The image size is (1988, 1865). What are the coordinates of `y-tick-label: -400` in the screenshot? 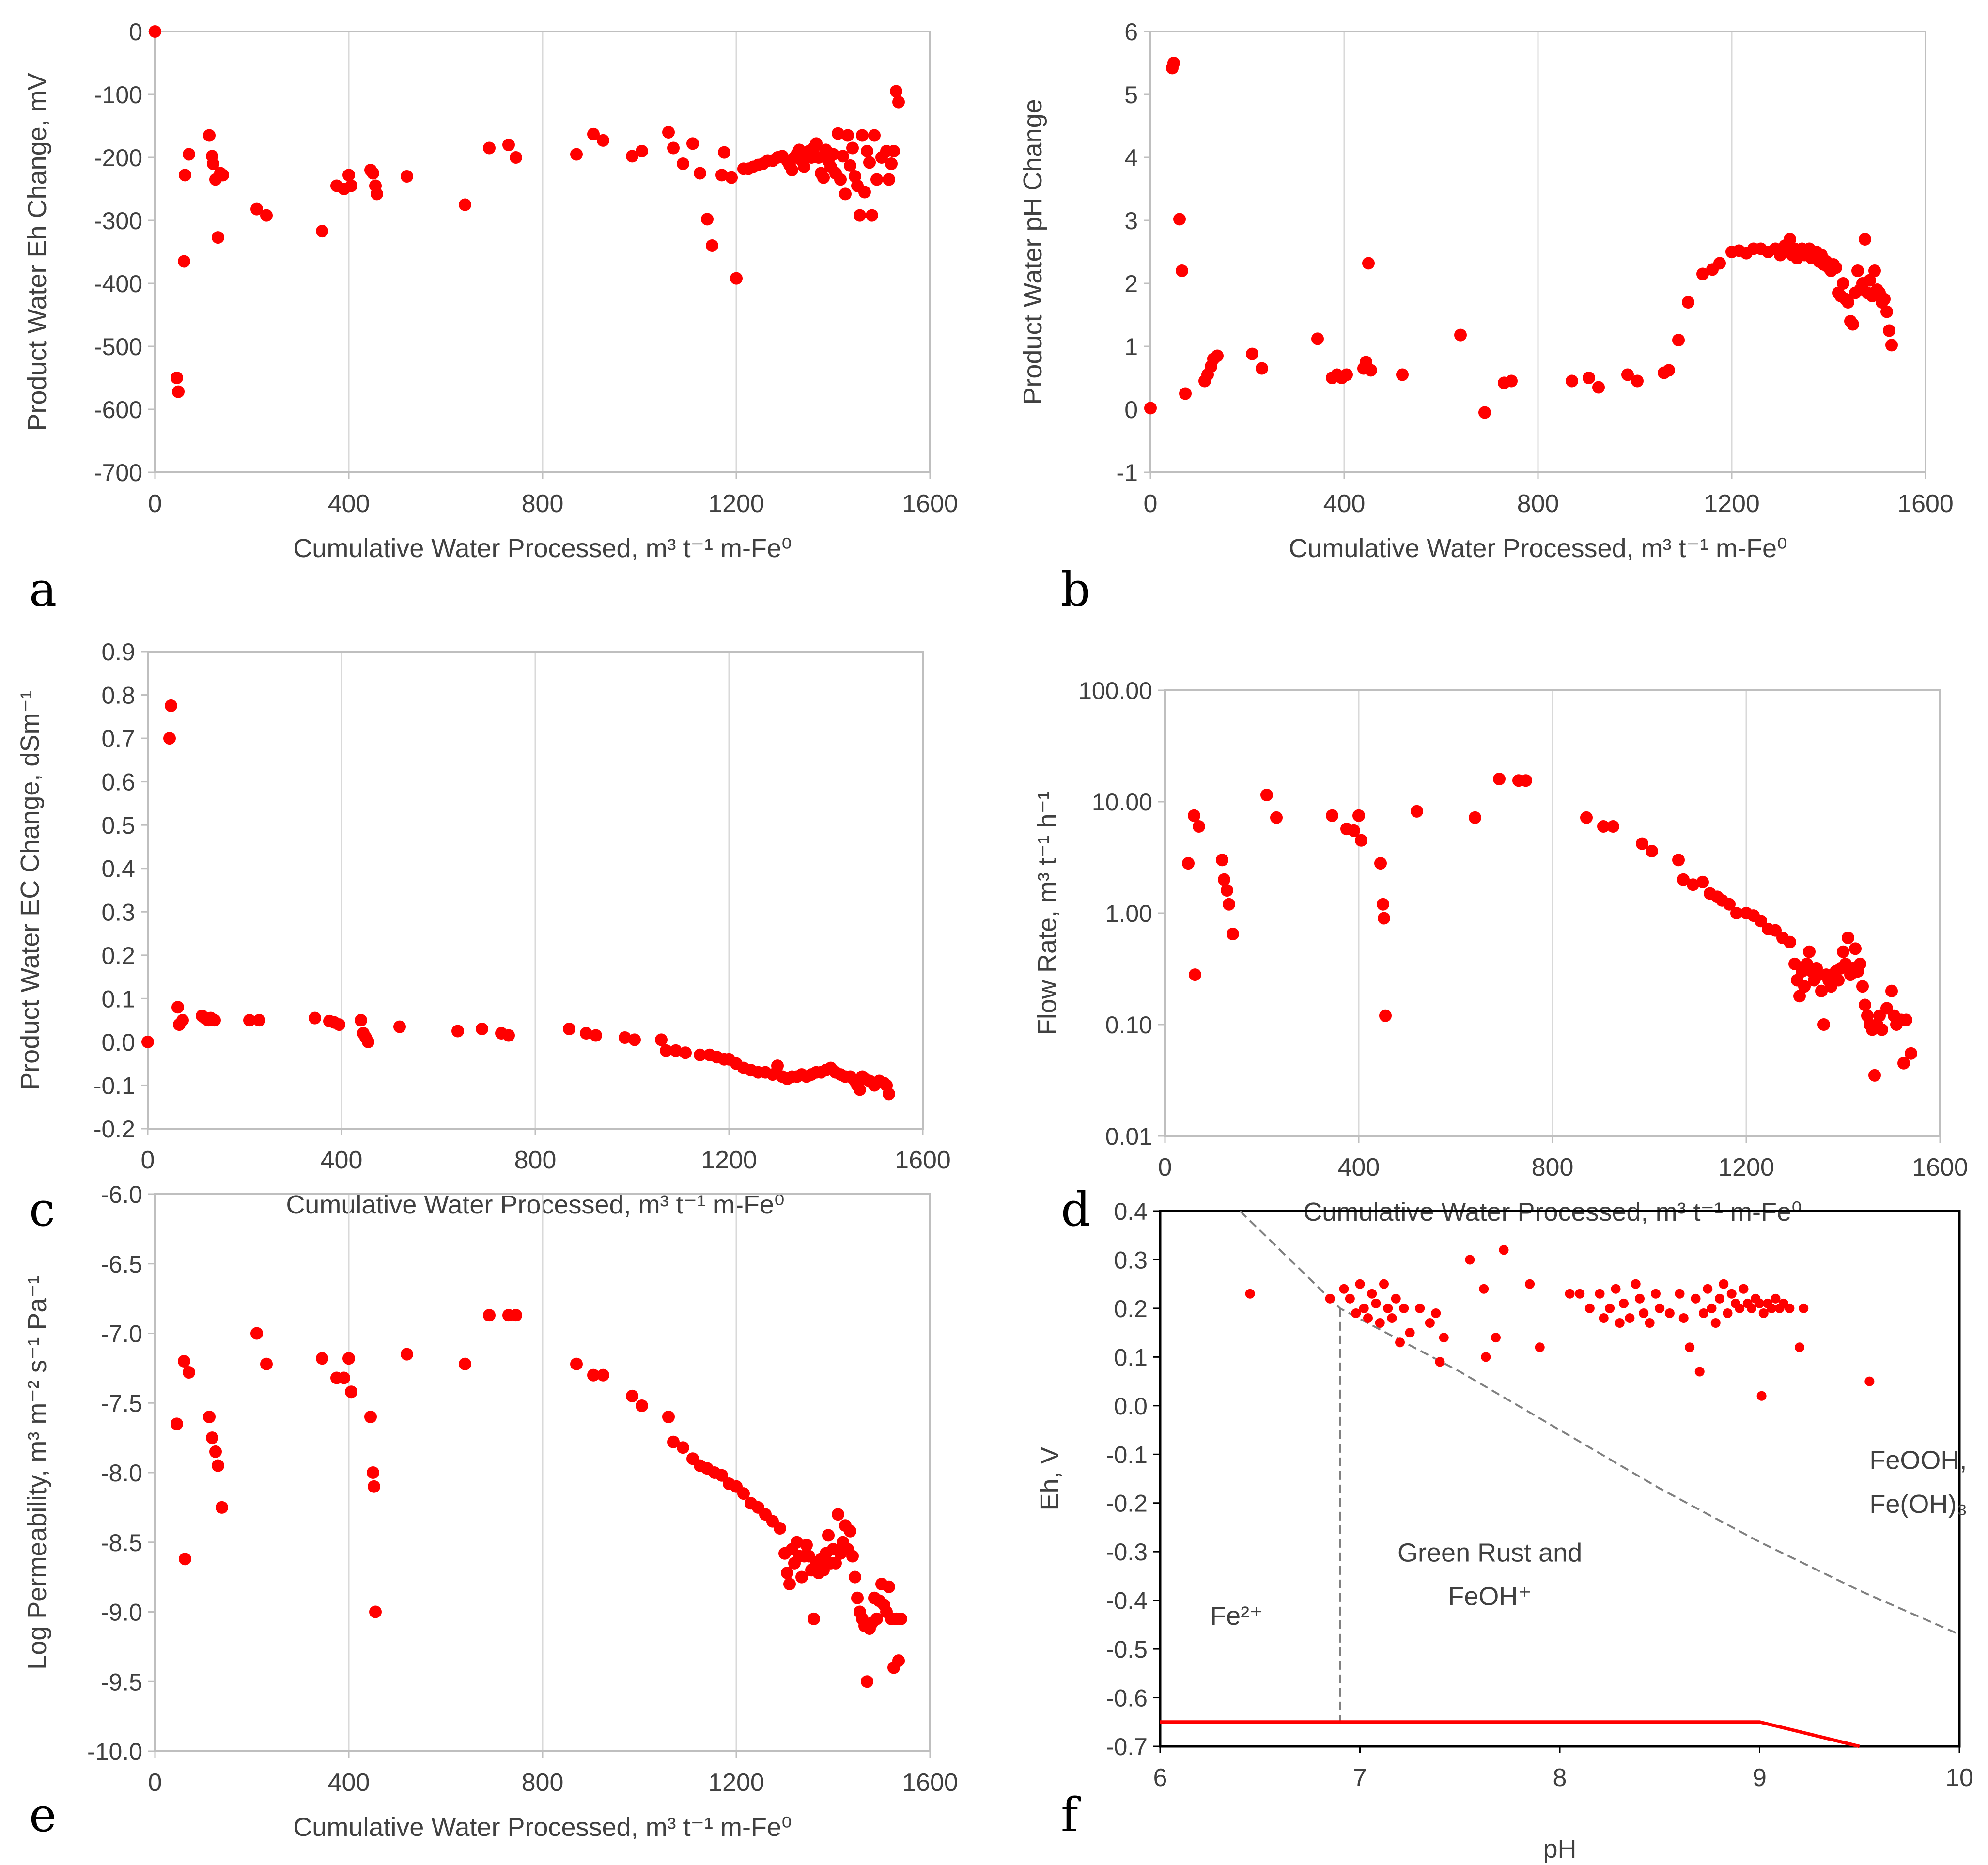 It's located at (118, 283).